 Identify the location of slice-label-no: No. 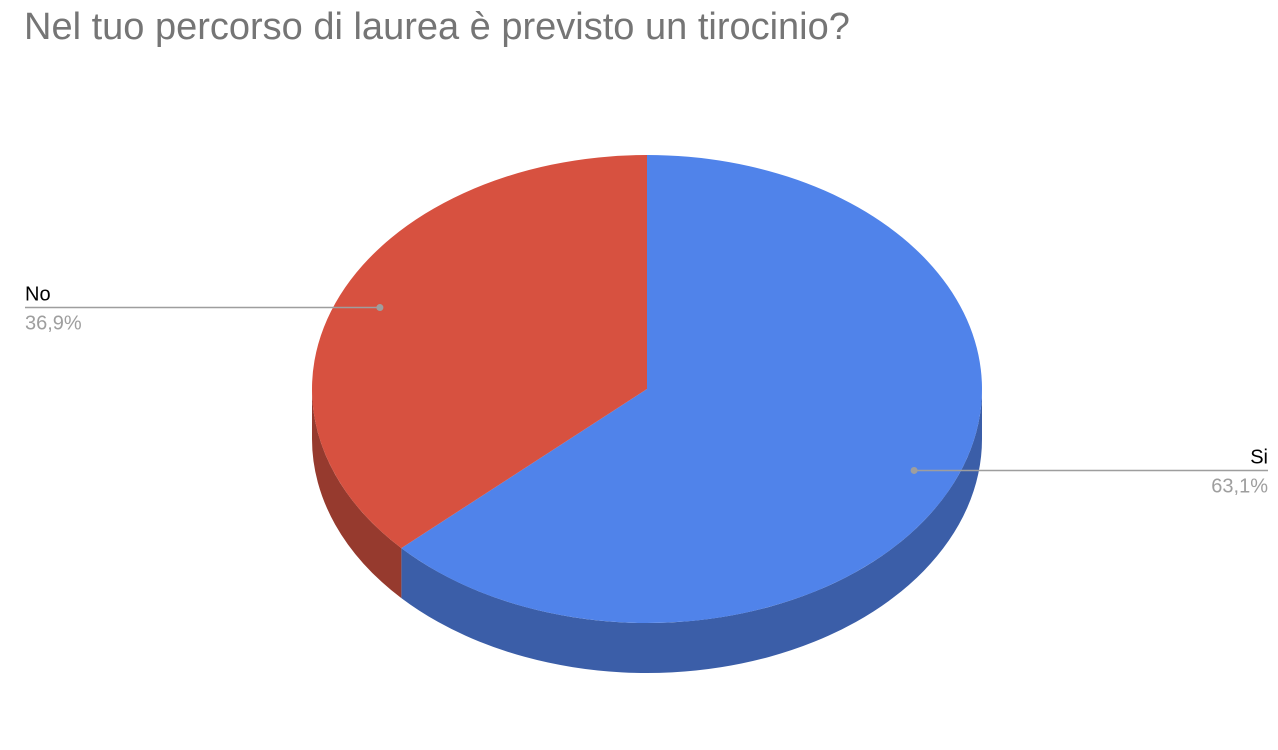
(38, 295).